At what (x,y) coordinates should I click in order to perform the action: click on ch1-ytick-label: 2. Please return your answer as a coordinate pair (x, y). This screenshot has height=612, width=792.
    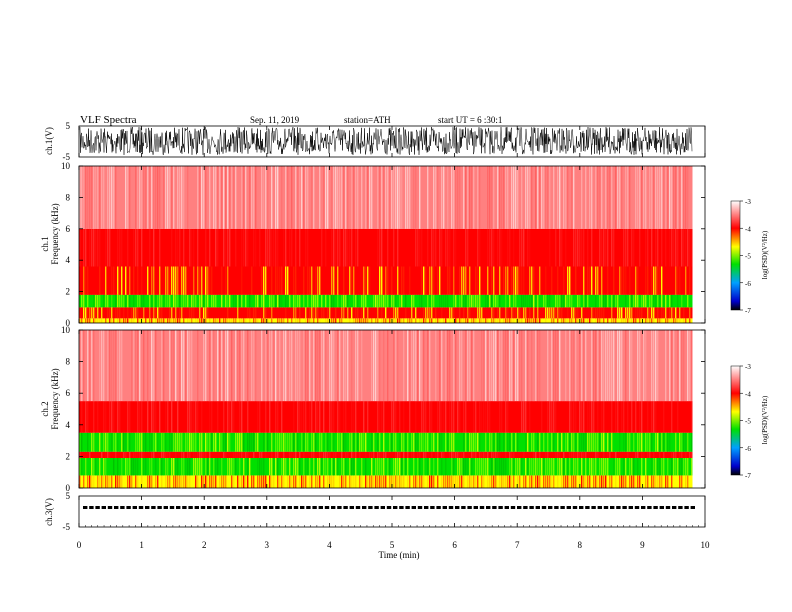
    Looking at the image, I should click on (68, 292).